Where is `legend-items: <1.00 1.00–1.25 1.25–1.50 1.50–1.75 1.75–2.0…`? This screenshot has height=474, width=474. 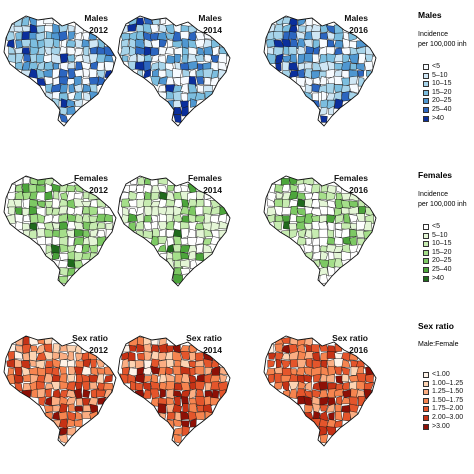
legend-items: <1.00 1.00–1.25 1.25–1.50 1.50–1.75 1.75–2.0… is located at coordinates (446, 401).